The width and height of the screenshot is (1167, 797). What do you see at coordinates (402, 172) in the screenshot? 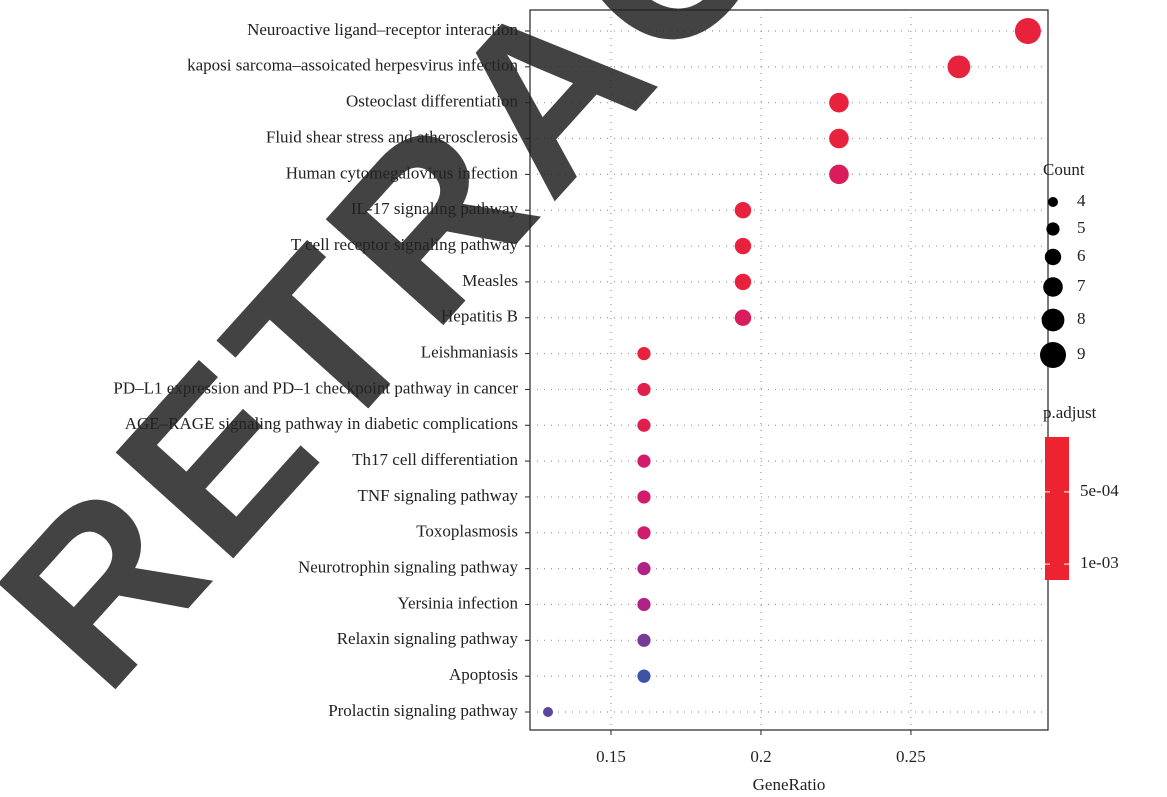
I see `y-tick-label: Human cytomegalovirus infection` at bounding box center [402, 172].